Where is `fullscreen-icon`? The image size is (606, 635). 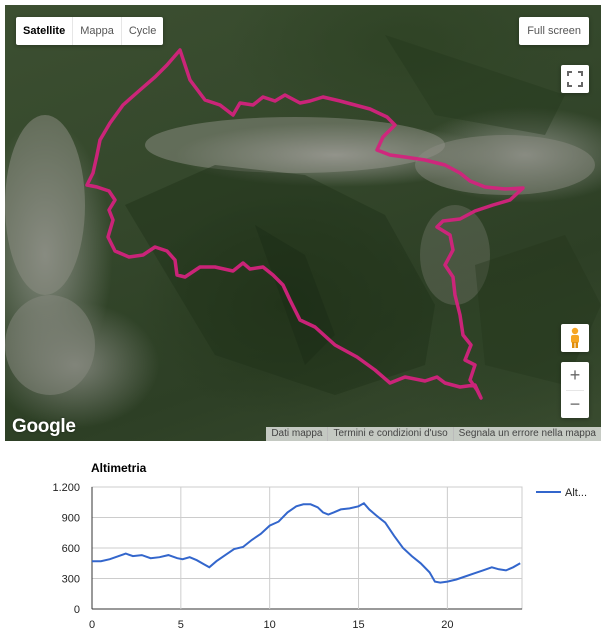 fullscreen-icon is located at coordinates (575, 79).